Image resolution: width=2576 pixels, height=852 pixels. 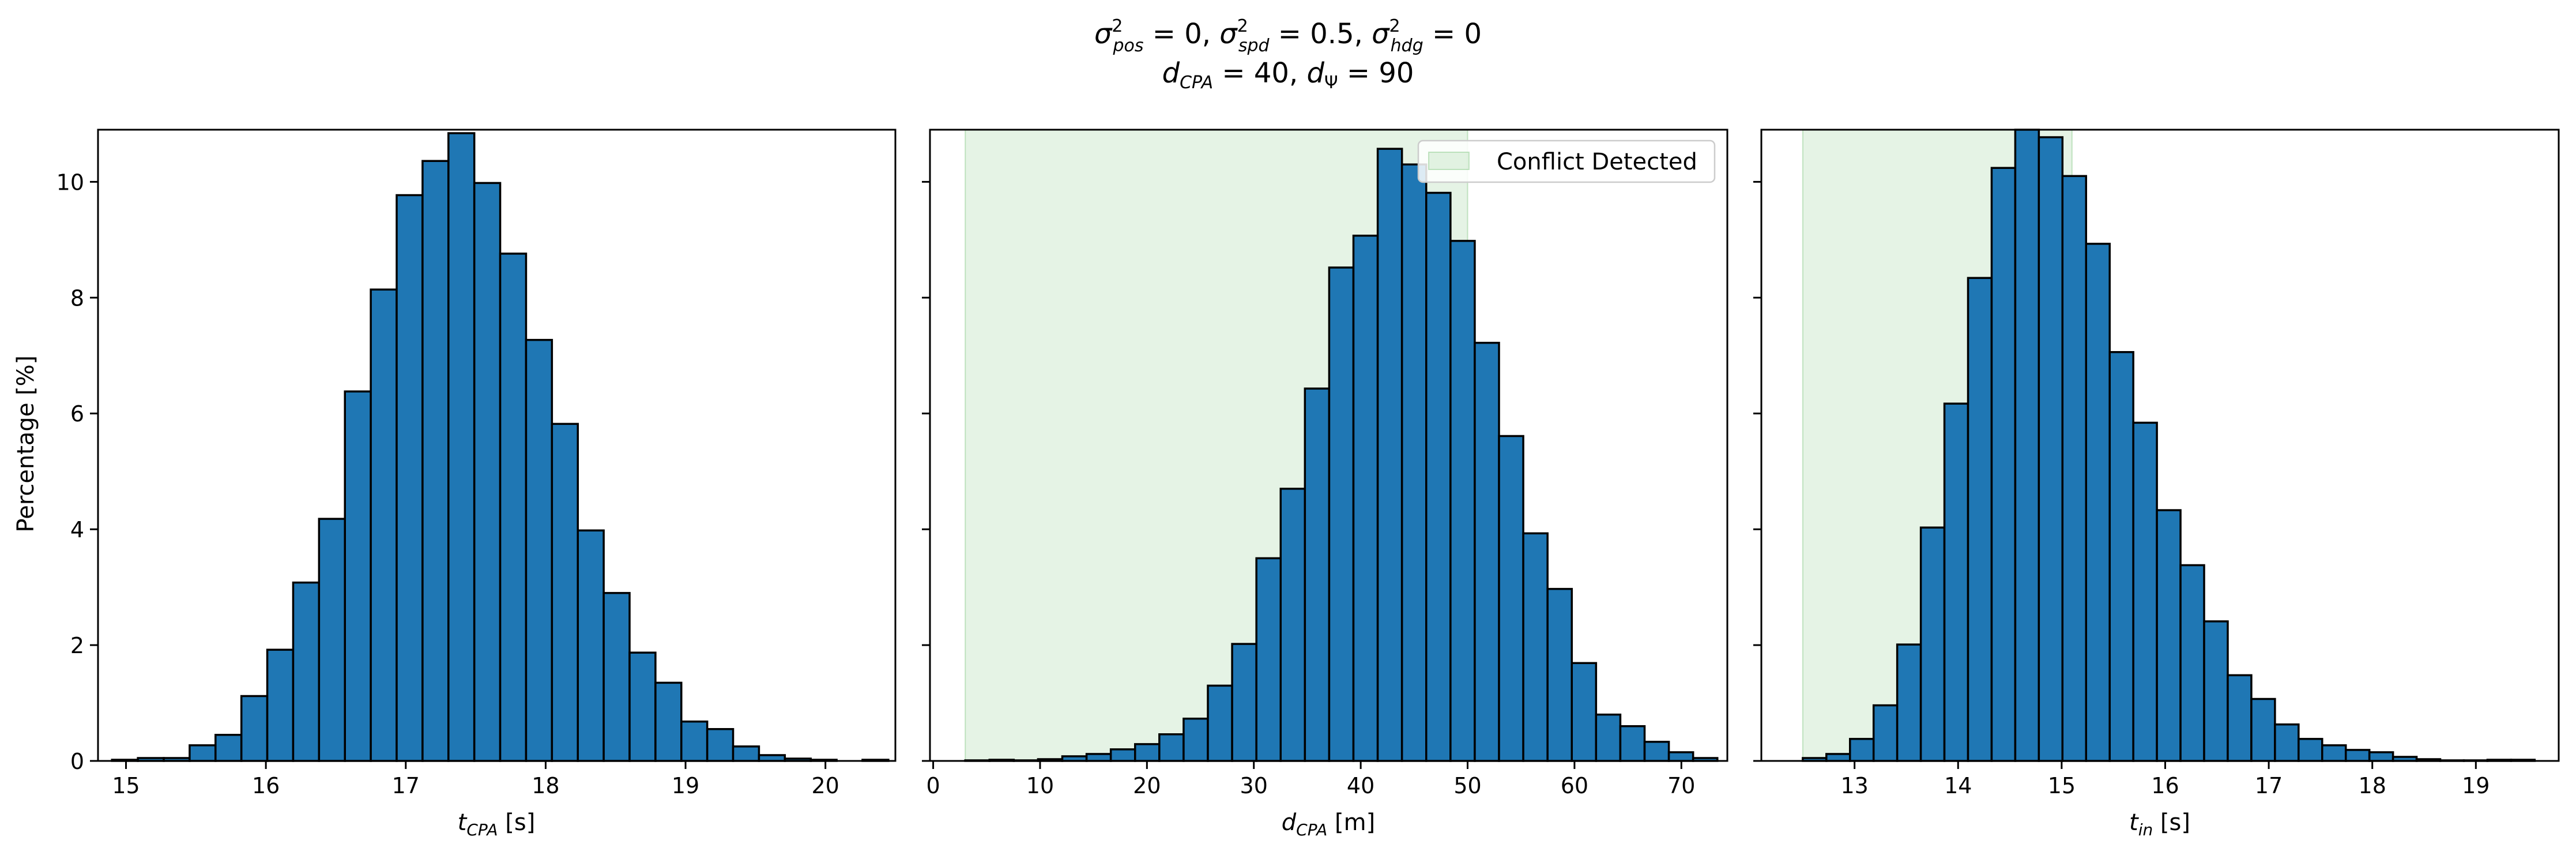 What do you see at coordinates (77, 298) in the screenshot?
I see `y-tick-label: 8` at bounding box center [77, 298].